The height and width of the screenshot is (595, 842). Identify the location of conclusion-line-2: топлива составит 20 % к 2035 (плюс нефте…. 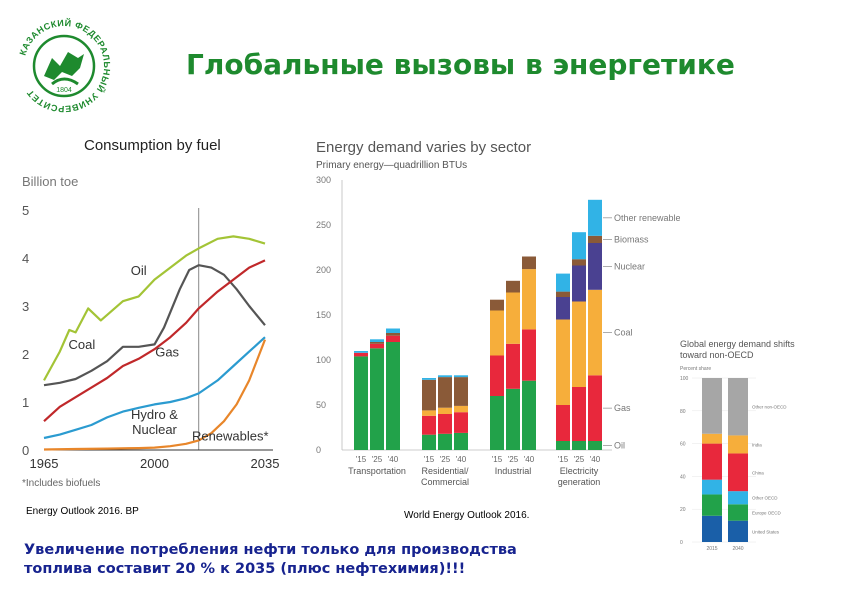
(245, 569).